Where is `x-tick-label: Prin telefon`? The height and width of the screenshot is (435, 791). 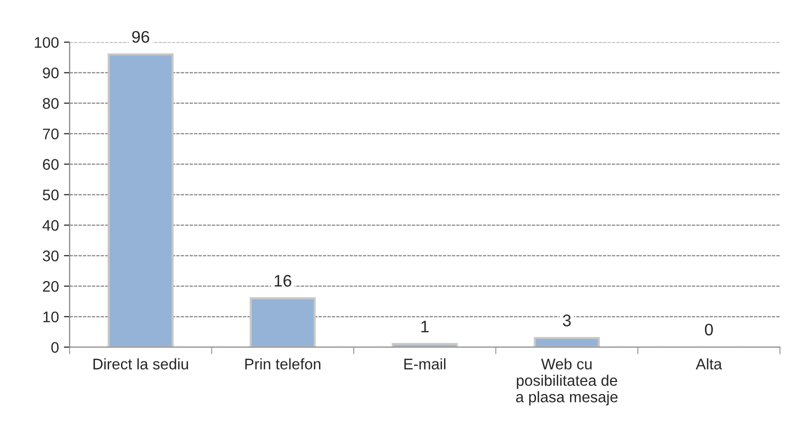 x-tick-label: Prin telefon is located at coordinates (282, 364).